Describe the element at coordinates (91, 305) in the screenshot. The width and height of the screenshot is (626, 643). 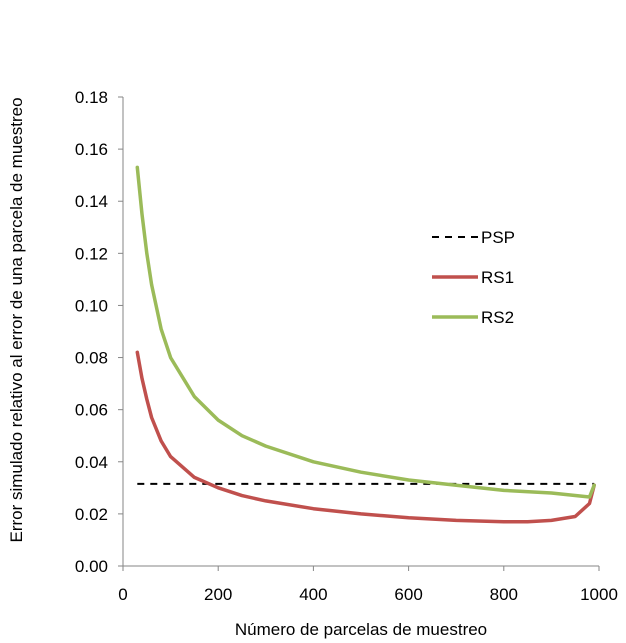
I see `y-tick-label: 0.10` at that location.